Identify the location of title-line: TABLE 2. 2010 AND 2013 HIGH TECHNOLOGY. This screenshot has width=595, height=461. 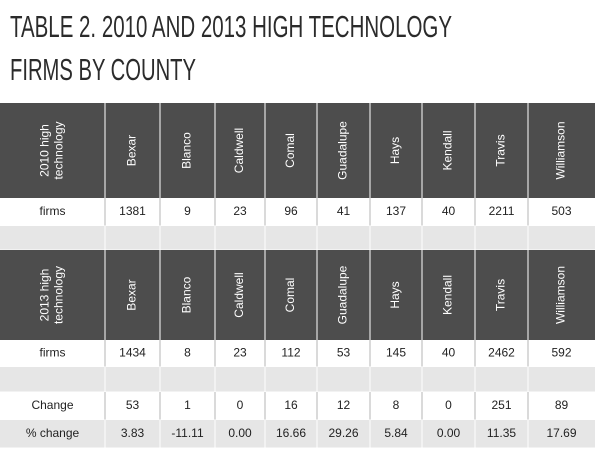
(231, 26).